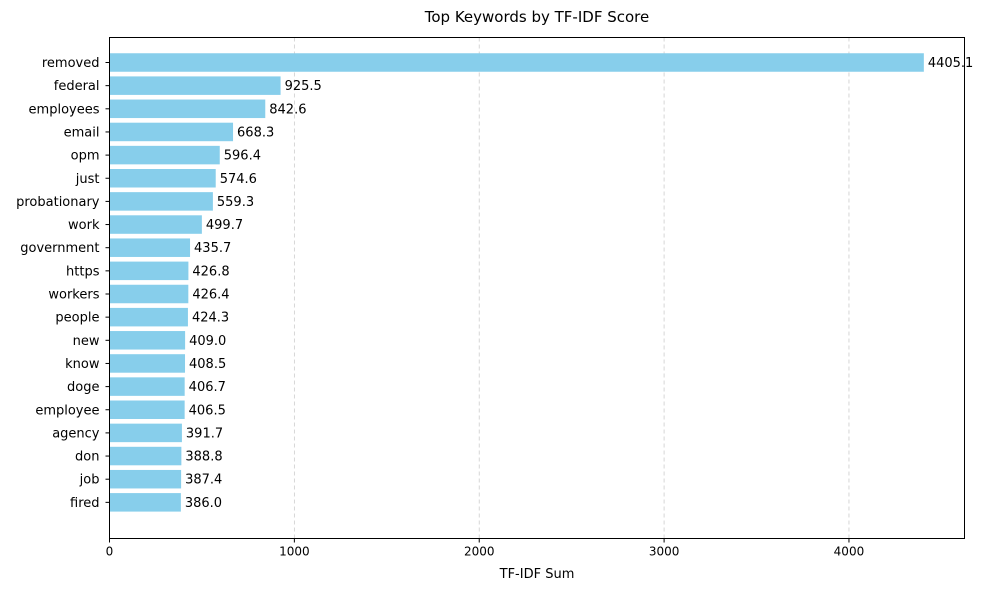  What do you see at coordinates (85, 503) in the screenshot?
I see `y-tick-label: fired` at bounding box center [85, 503].